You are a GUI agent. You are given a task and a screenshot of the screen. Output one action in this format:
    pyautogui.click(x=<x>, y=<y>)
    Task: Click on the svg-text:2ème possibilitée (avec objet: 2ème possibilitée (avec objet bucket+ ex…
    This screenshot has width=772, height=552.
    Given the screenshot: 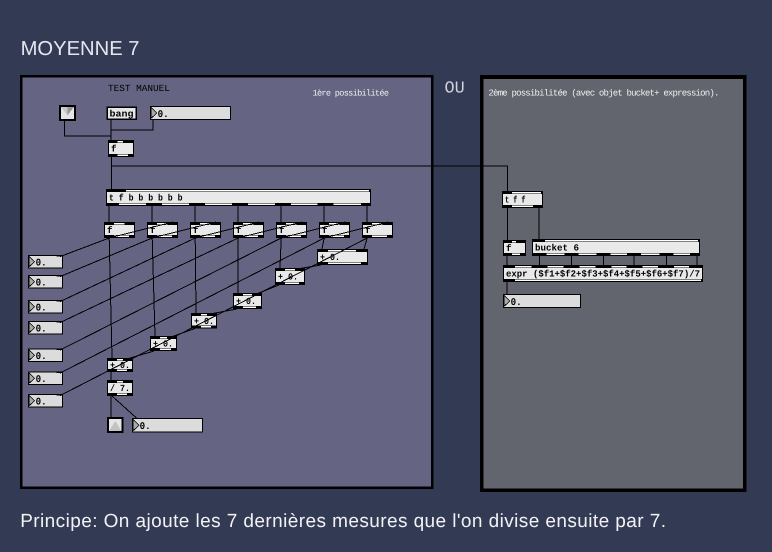 What is the action you would take?
    pyautogui.click(x=604, y=94)
    